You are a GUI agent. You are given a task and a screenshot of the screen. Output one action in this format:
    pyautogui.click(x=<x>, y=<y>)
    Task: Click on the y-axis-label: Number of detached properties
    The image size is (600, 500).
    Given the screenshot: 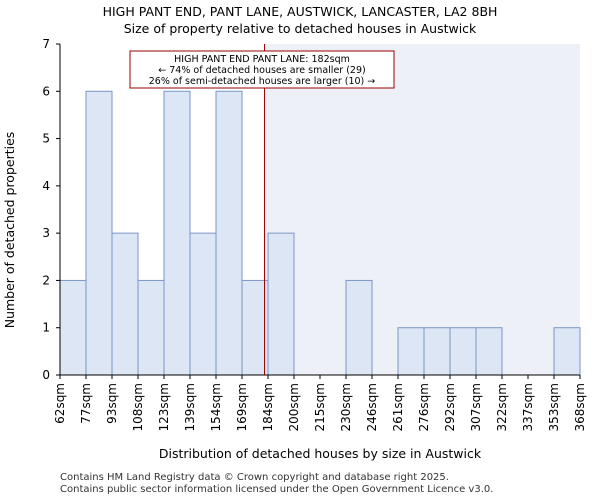 What is the action you would take?
    pyautogui.click(x=9, y=230)
    